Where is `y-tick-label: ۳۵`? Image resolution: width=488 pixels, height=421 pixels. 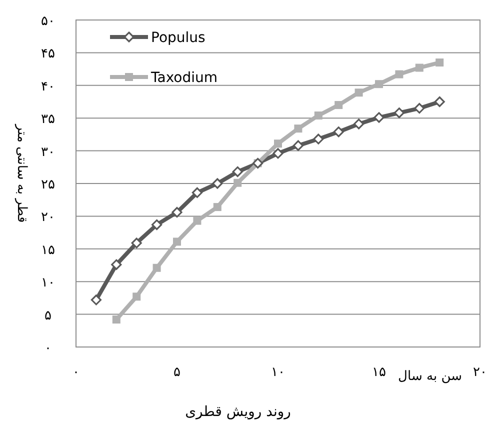 y-tick-label: ۳۵ is located at coordinates (48, 120).